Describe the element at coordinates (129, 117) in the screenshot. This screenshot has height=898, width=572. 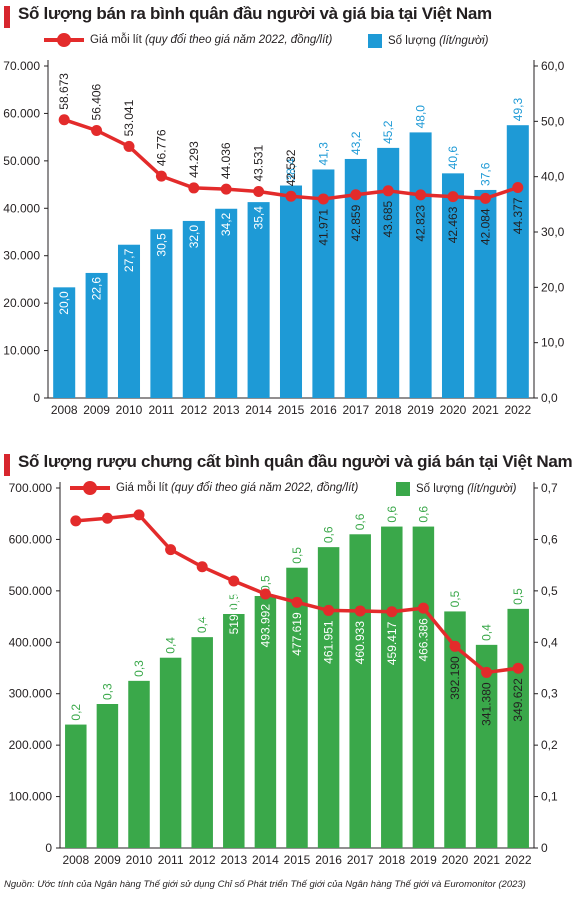
I see `price-value-label: 53.041` at that location.